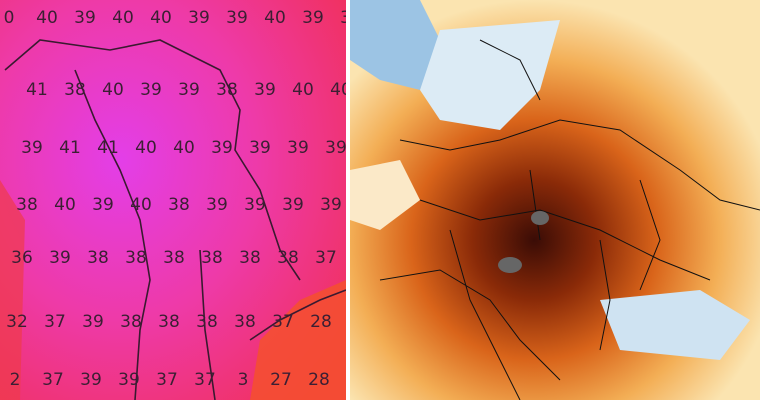 The height and width of the screenshot is (404, 760). What do you see at coordinates (17, 322) in the screenshot?
I see `temperature-label: 32` at bounding box center [17, 322].